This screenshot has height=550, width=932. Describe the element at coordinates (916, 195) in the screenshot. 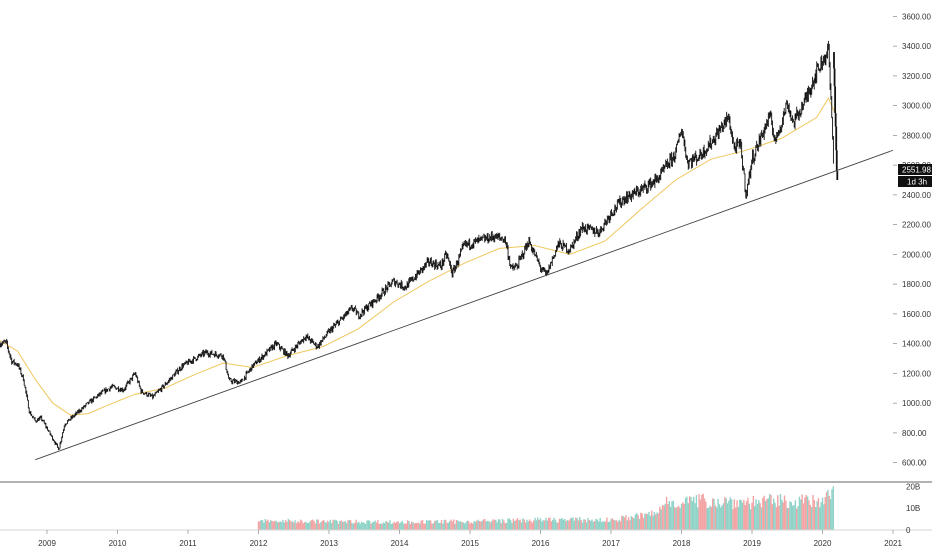

I see `price-tick-label: 2400.00` at that location.